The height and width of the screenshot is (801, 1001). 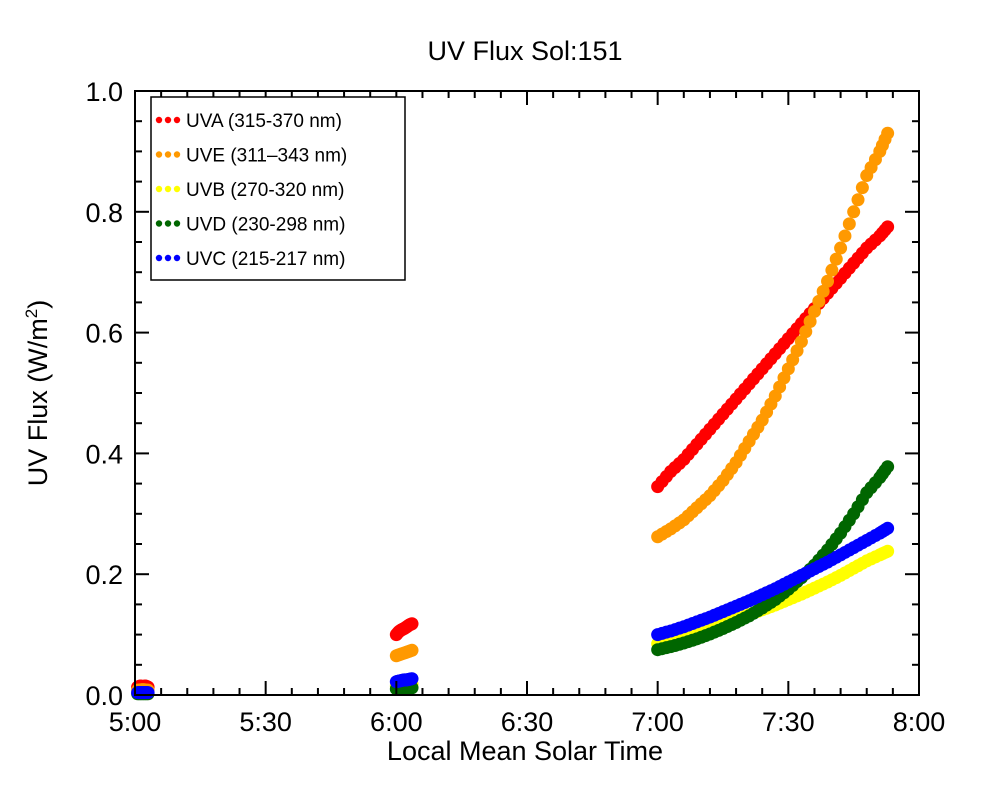 I want to click on legend-box, so click(x=278, y=188).